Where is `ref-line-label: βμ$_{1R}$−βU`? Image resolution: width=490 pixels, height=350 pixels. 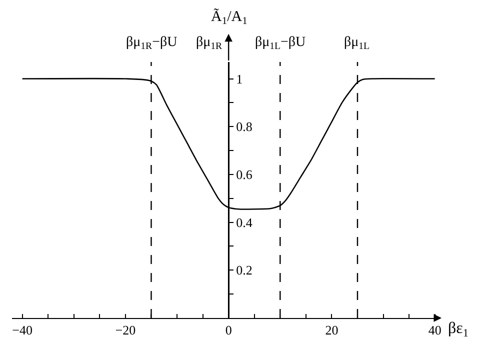 ref-line-label: βμ$_{1R}$−βU is located at coordinates (152, 43).